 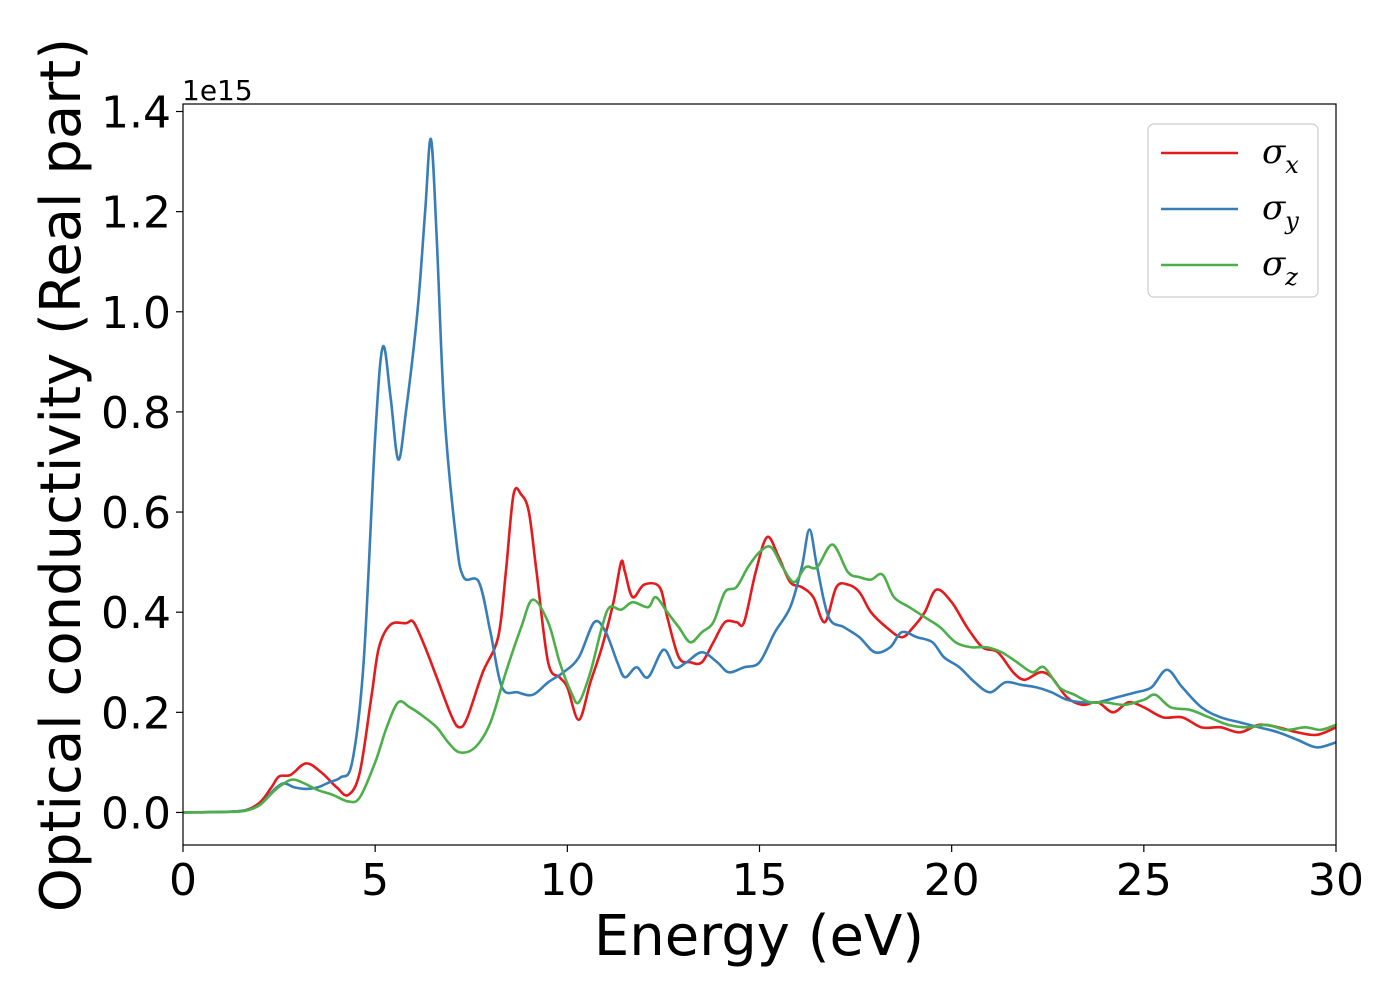 What do you see at coordinates (142, 463) in the screenshot?
I see `y-axis: 0.0 0.2 0.4 0.6 0.8 1.0 1.2 1.4` at bounding box center [142, 463].